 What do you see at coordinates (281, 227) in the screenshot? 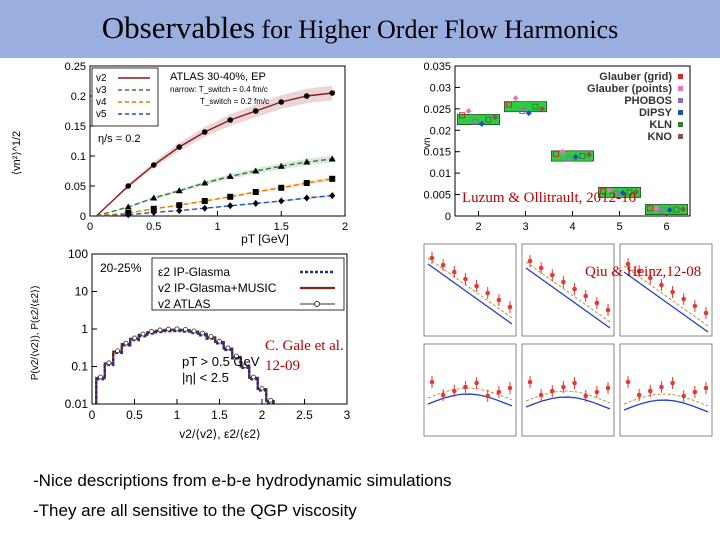
I see `atlas-xtick-label: 1.5` at bounding box center [281, 227].